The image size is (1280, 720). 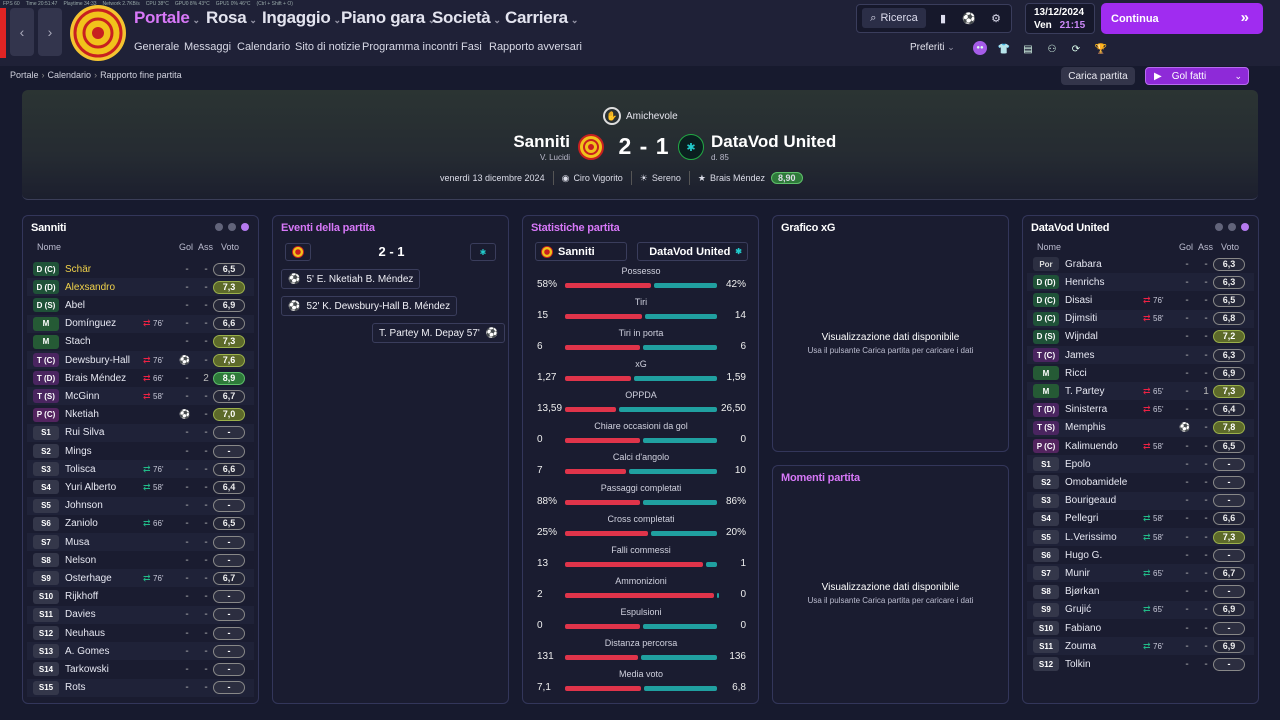 What do you see at coordinates (466, 17) in the screenshot?
I see `nav-societa: Società ⌄` at bounding box center [466, 17].